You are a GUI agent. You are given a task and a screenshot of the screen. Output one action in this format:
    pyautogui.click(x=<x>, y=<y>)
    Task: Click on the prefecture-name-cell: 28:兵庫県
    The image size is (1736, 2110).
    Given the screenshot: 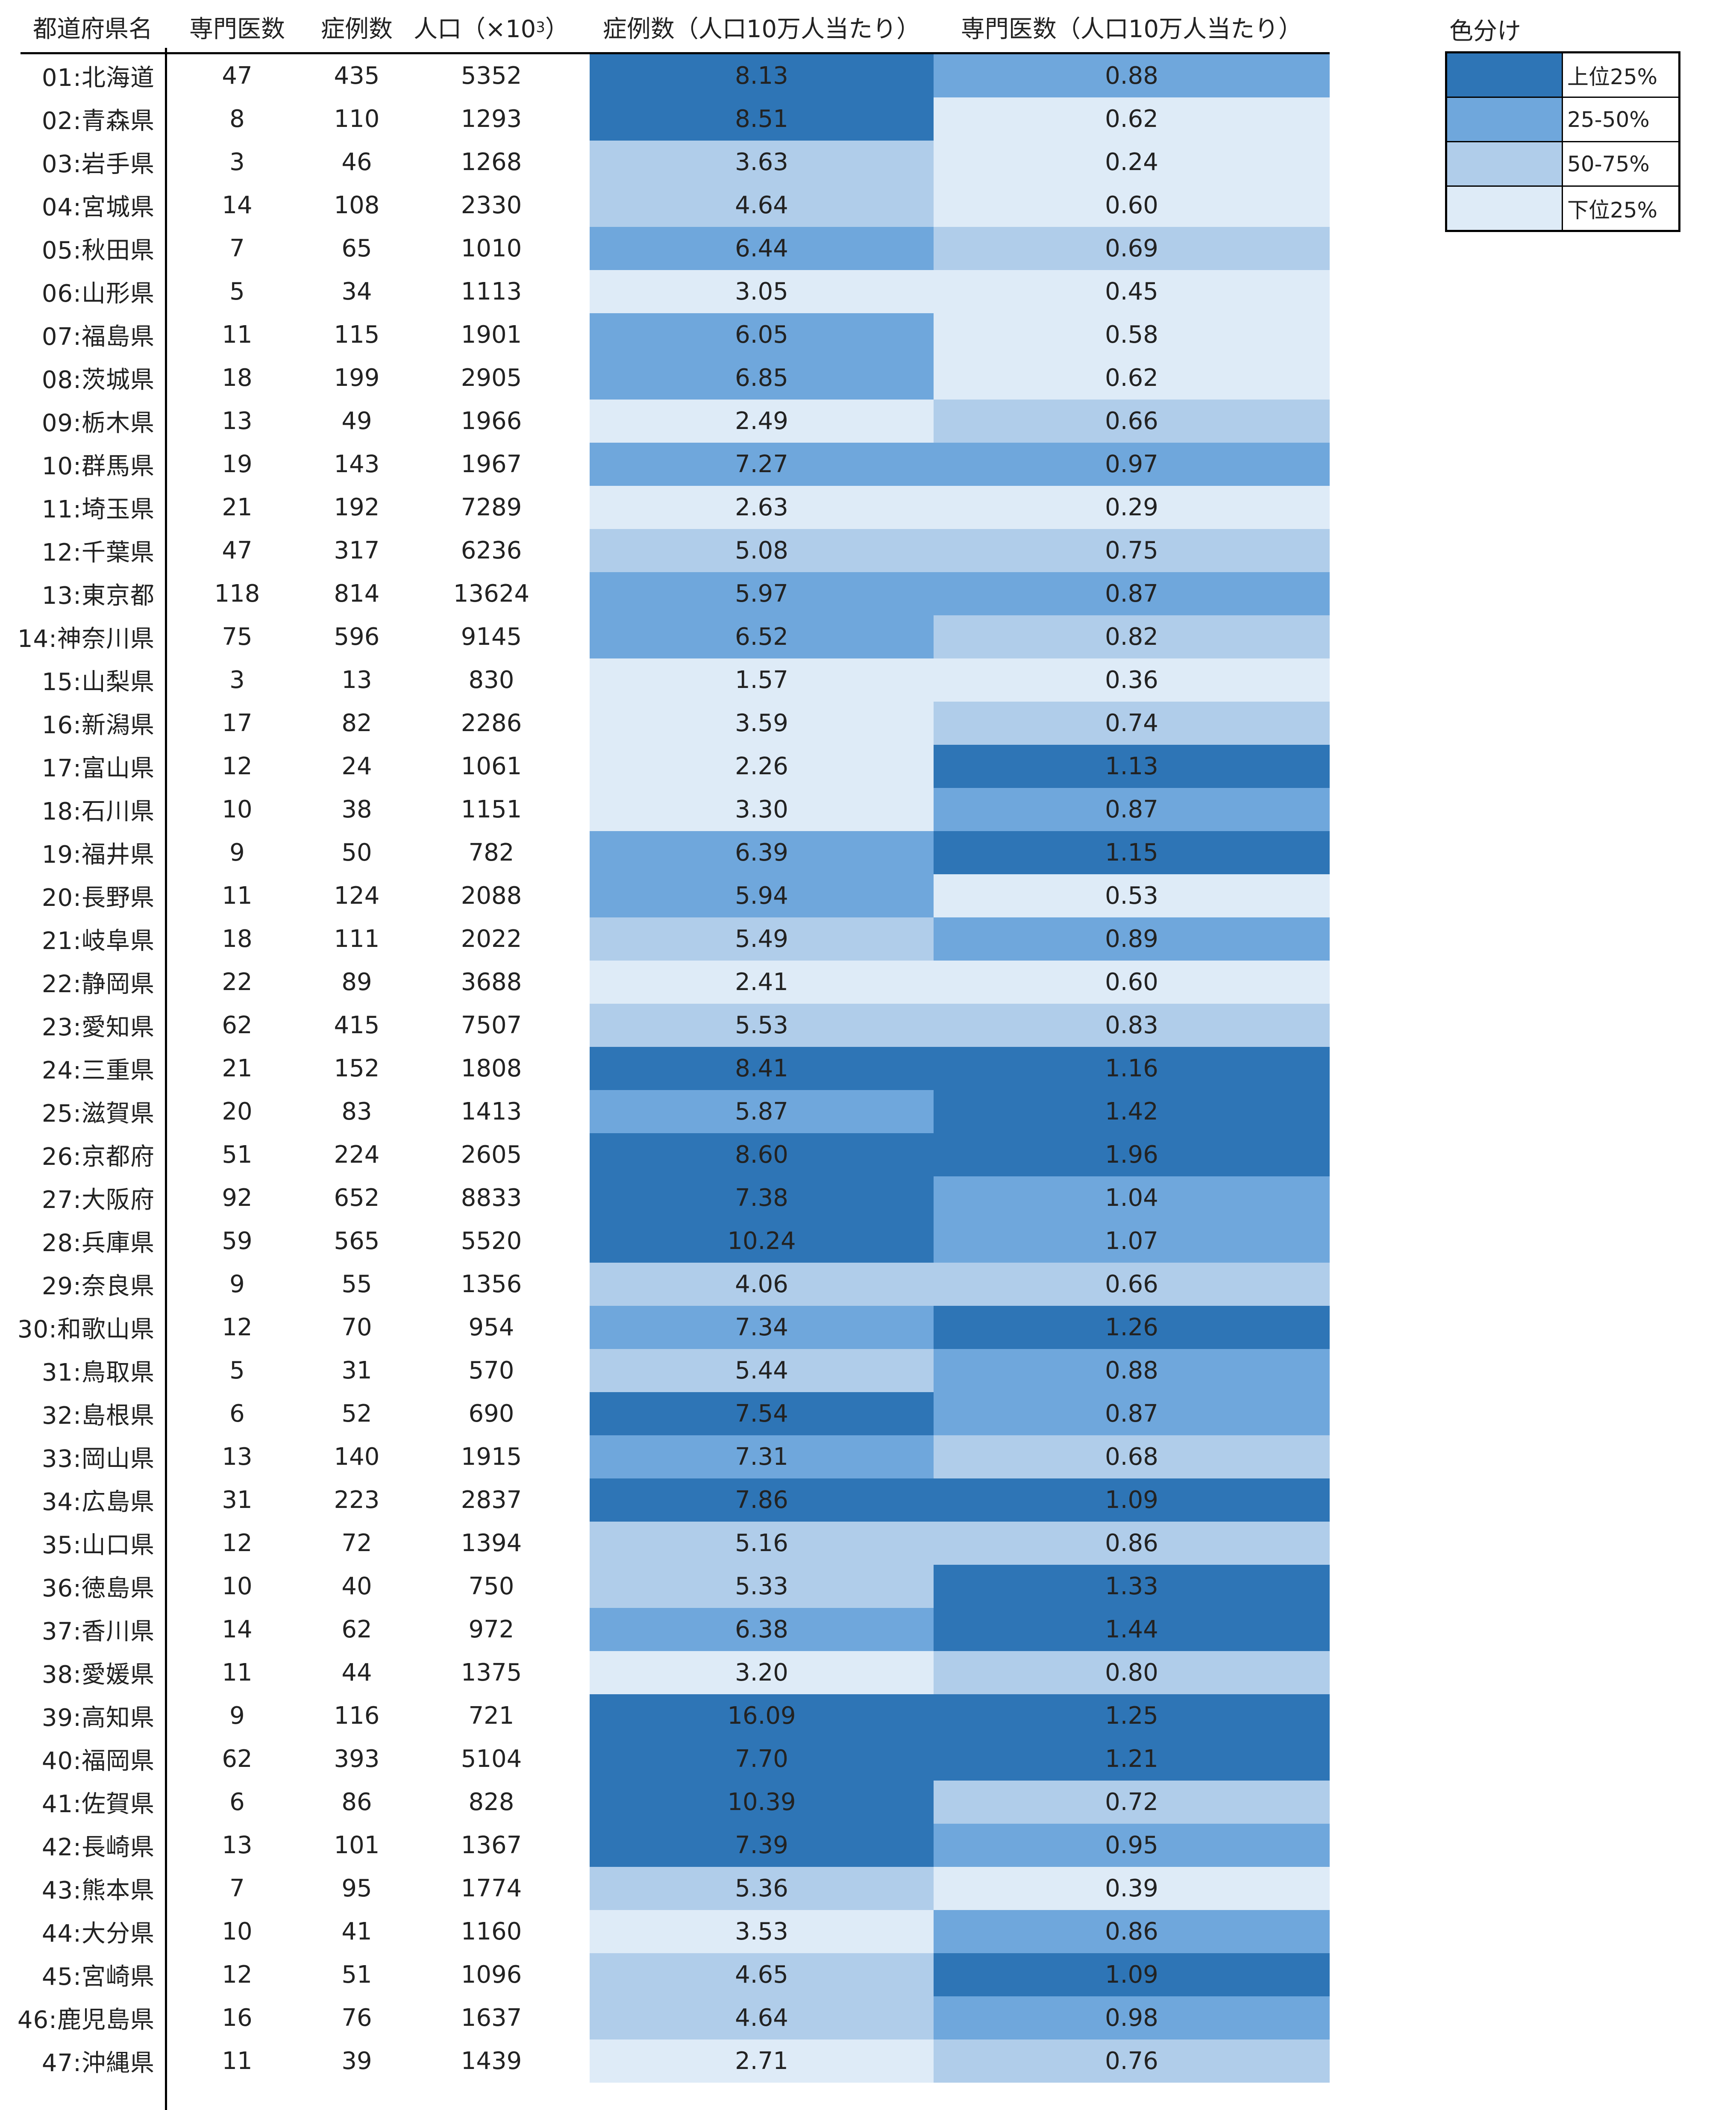 What is the action you would take?
    pyautogui.click(x=98, y=1243)
    